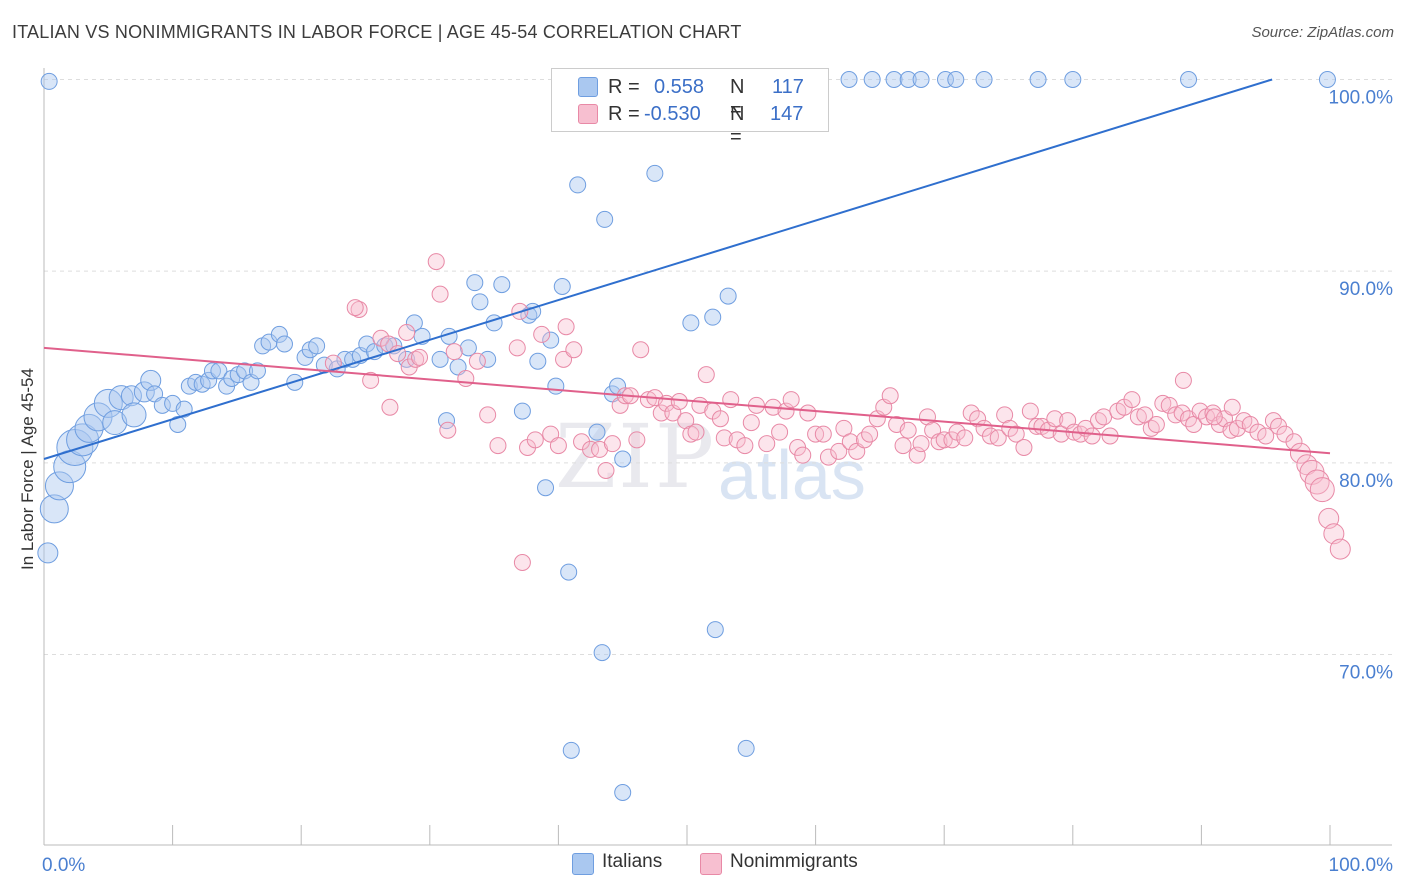 This screenshot has width=1406, height=892. What do you see at coordinates (672, 114) in the screenshot?
I see `legend-r-value: -0.530` at bounding box center [672, 114].